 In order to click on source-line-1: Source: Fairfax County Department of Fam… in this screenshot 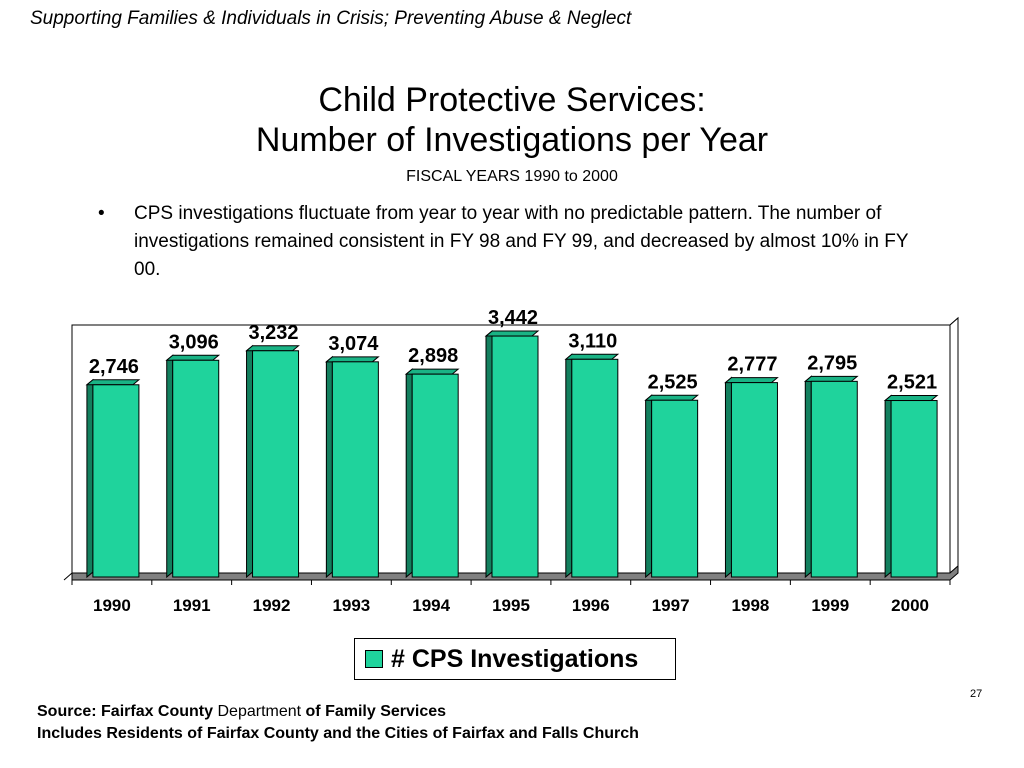, I will do `click(338, 712)`.